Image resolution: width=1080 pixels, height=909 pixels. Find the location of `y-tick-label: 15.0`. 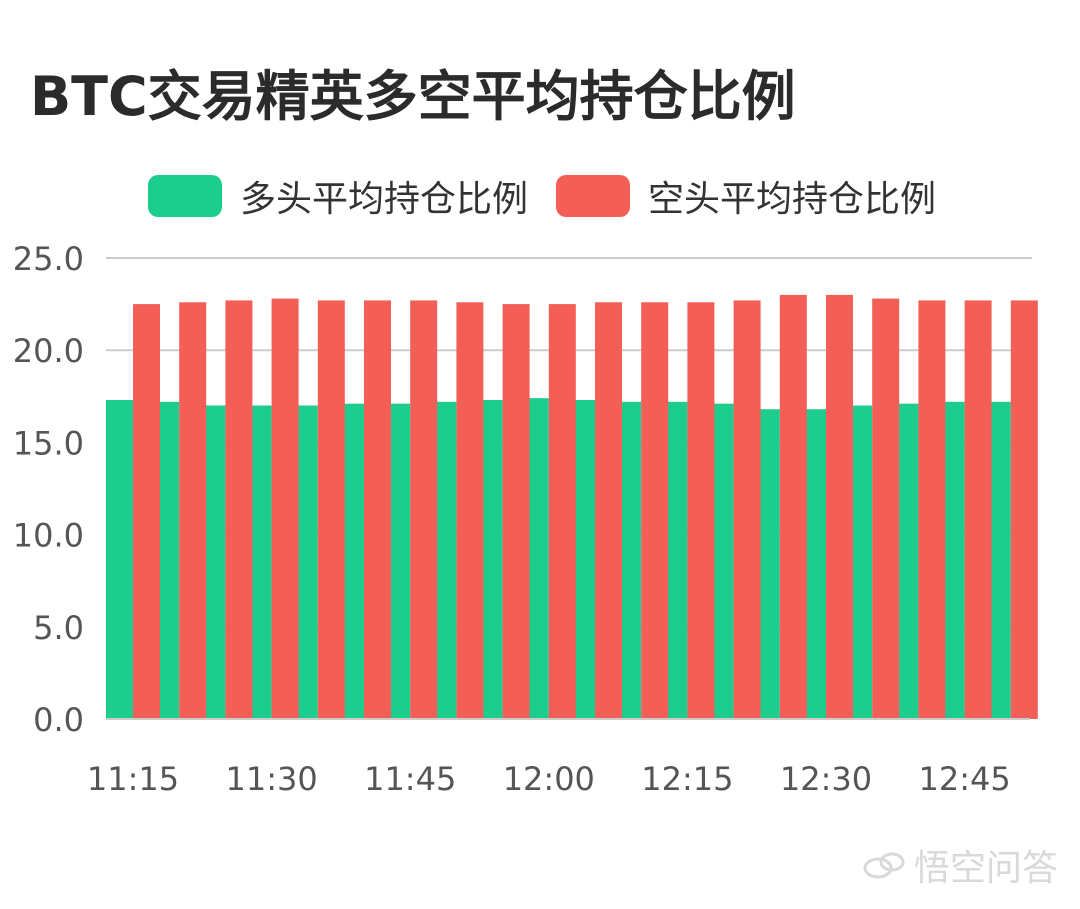

y-tick-label: 15.0 is located at coordinates (48, 443).